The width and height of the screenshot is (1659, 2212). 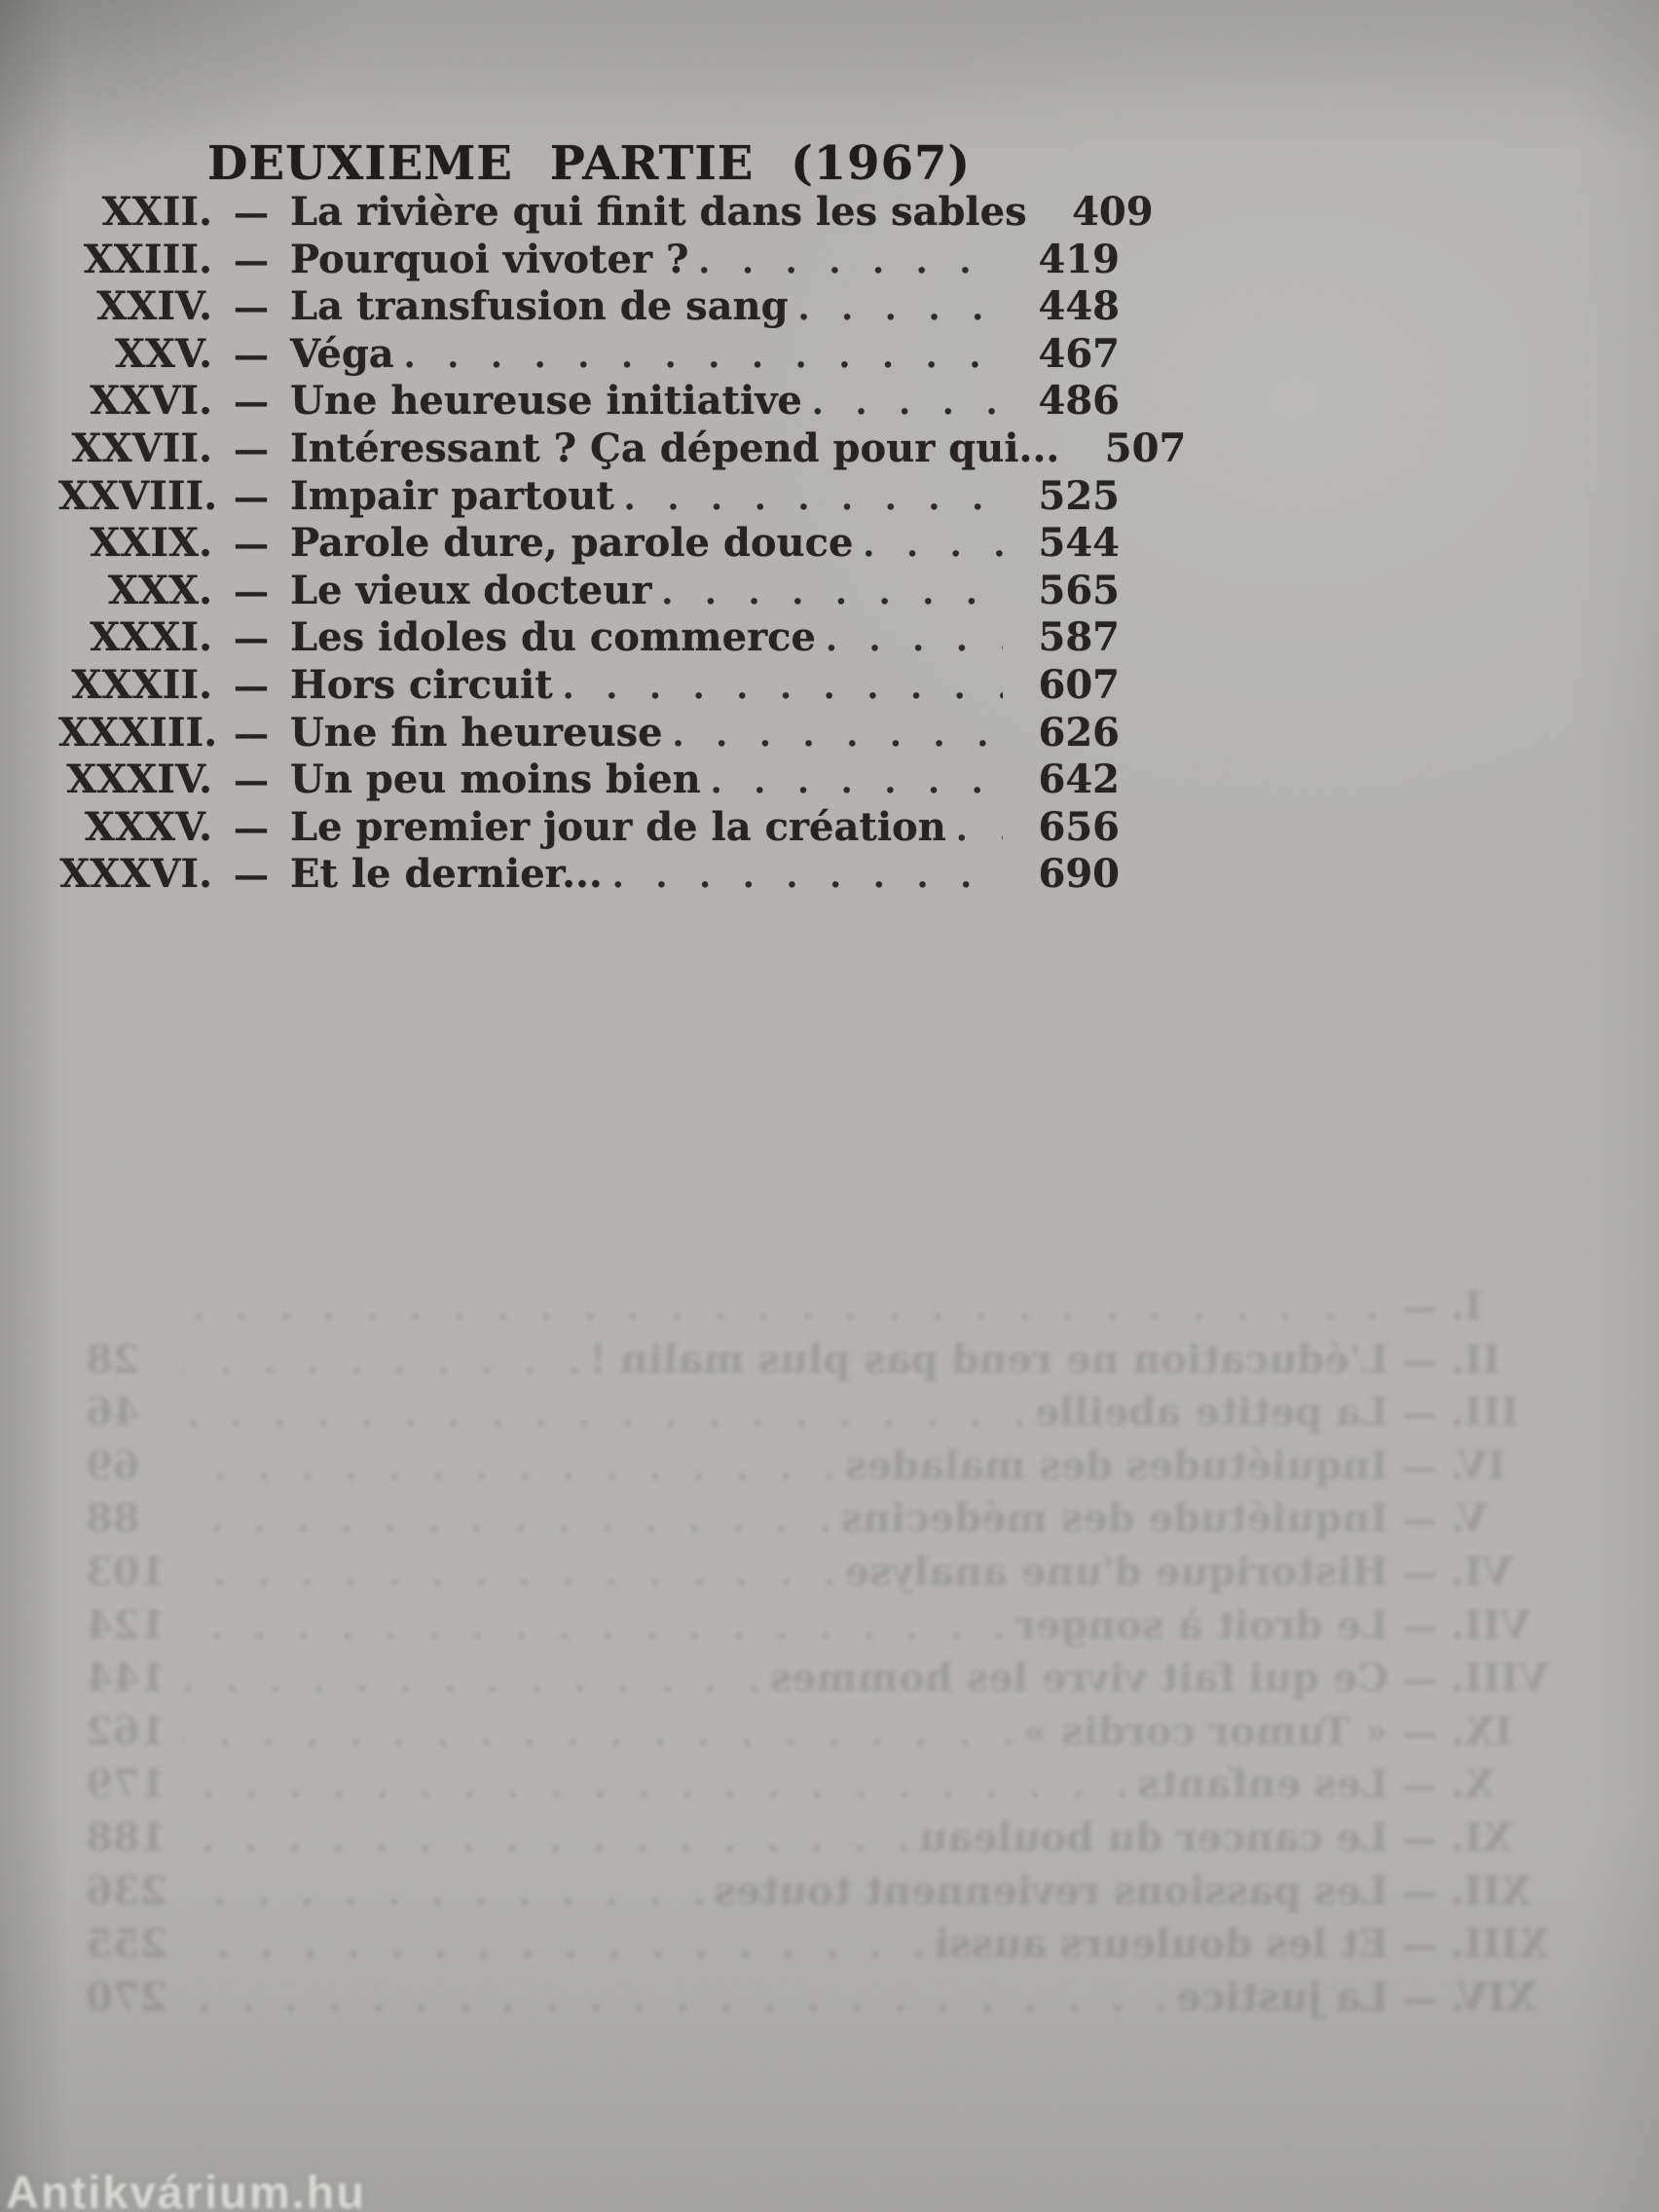 I want to click on chapter-title: Pourquoi vivoter ?, so click(x=489, y=259).